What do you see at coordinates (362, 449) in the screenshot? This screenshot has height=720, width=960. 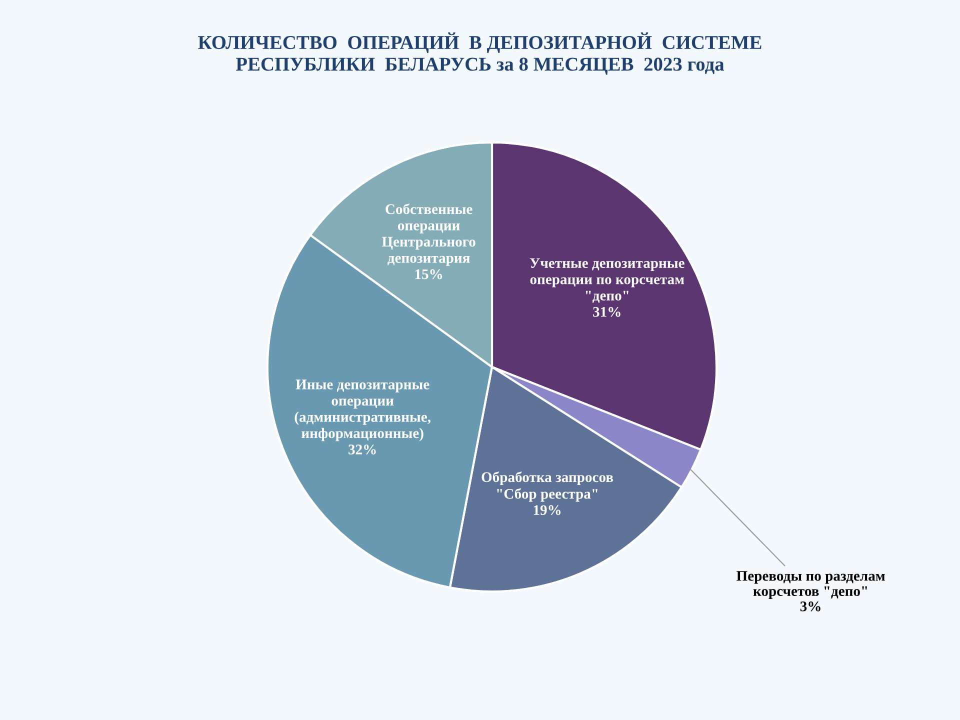 I see `data-label: 32%` at bounding box center [362, 449].